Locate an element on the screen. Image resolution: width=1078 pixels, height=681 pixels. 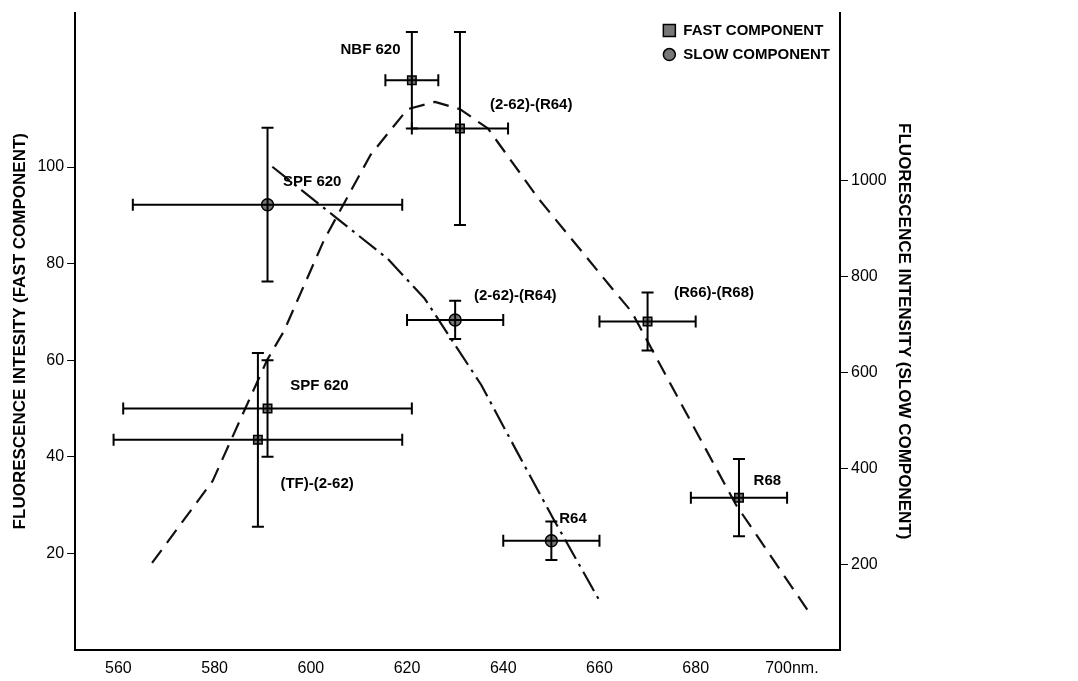
y2-tick-label: 800 is located at coordinates (864, 276).